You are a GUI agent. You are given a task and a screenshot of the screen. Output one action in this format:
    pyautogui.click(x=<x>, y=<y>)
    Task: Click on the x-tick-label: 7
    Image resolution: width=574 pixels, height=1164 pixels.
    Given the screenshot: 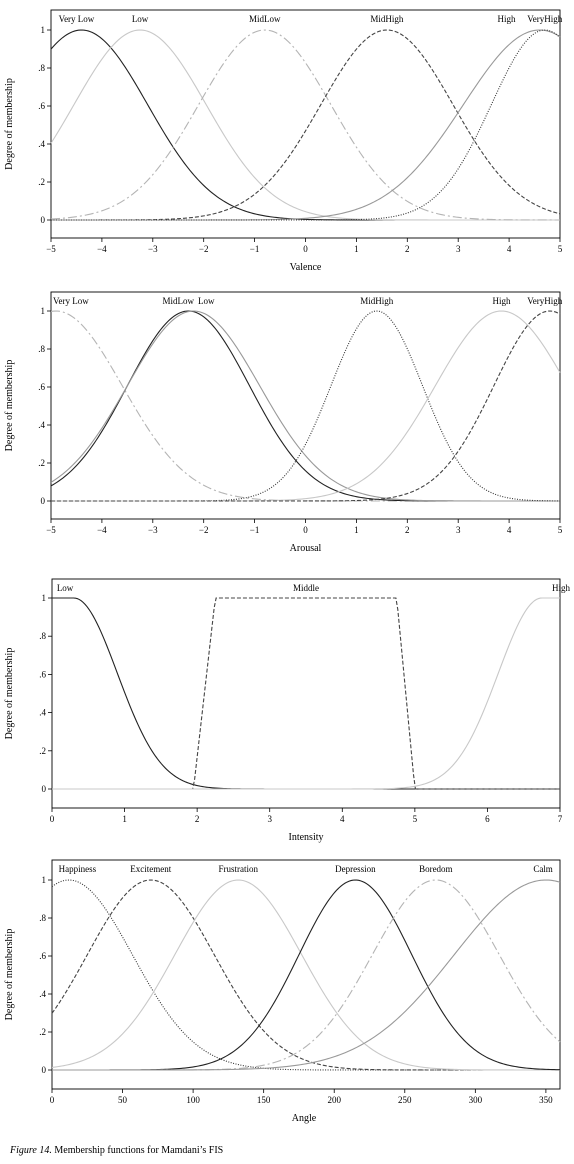 What is the action you would take?
    pyautogui.click(x=560, y=819)
    